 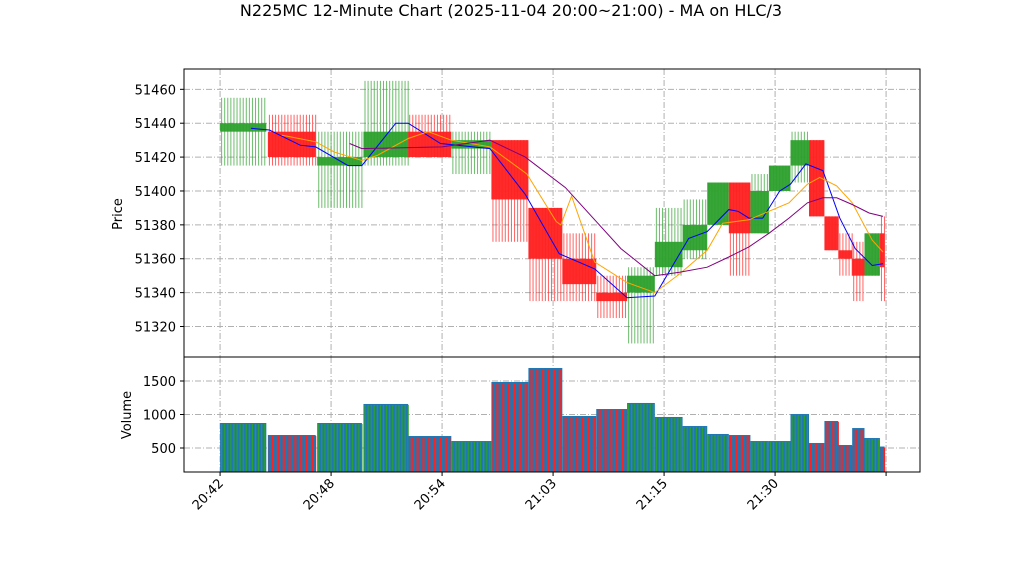 I want to click on x-tick-label: 21:15, so click(x=652, y=494).